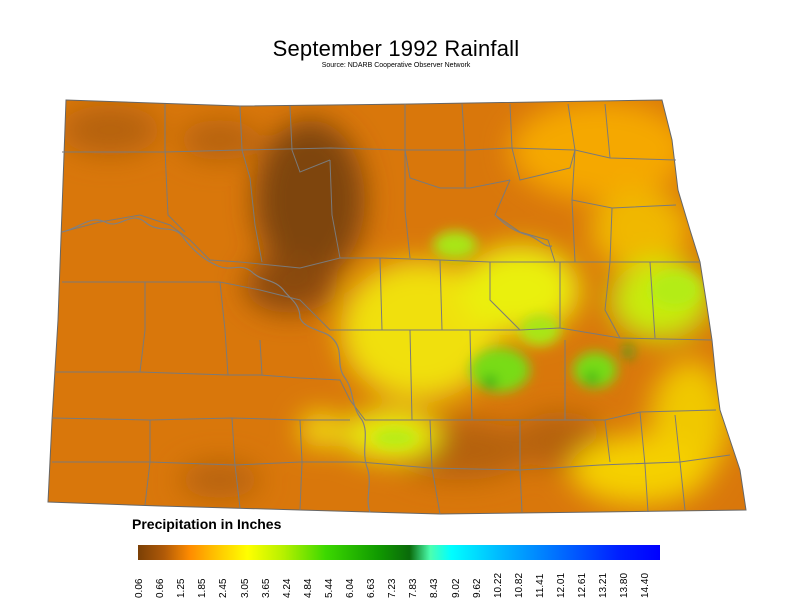  Describe the element at coordinates (396, 48) in the screenshot. I see `map-title: September 1992 Rainfall` at that location.